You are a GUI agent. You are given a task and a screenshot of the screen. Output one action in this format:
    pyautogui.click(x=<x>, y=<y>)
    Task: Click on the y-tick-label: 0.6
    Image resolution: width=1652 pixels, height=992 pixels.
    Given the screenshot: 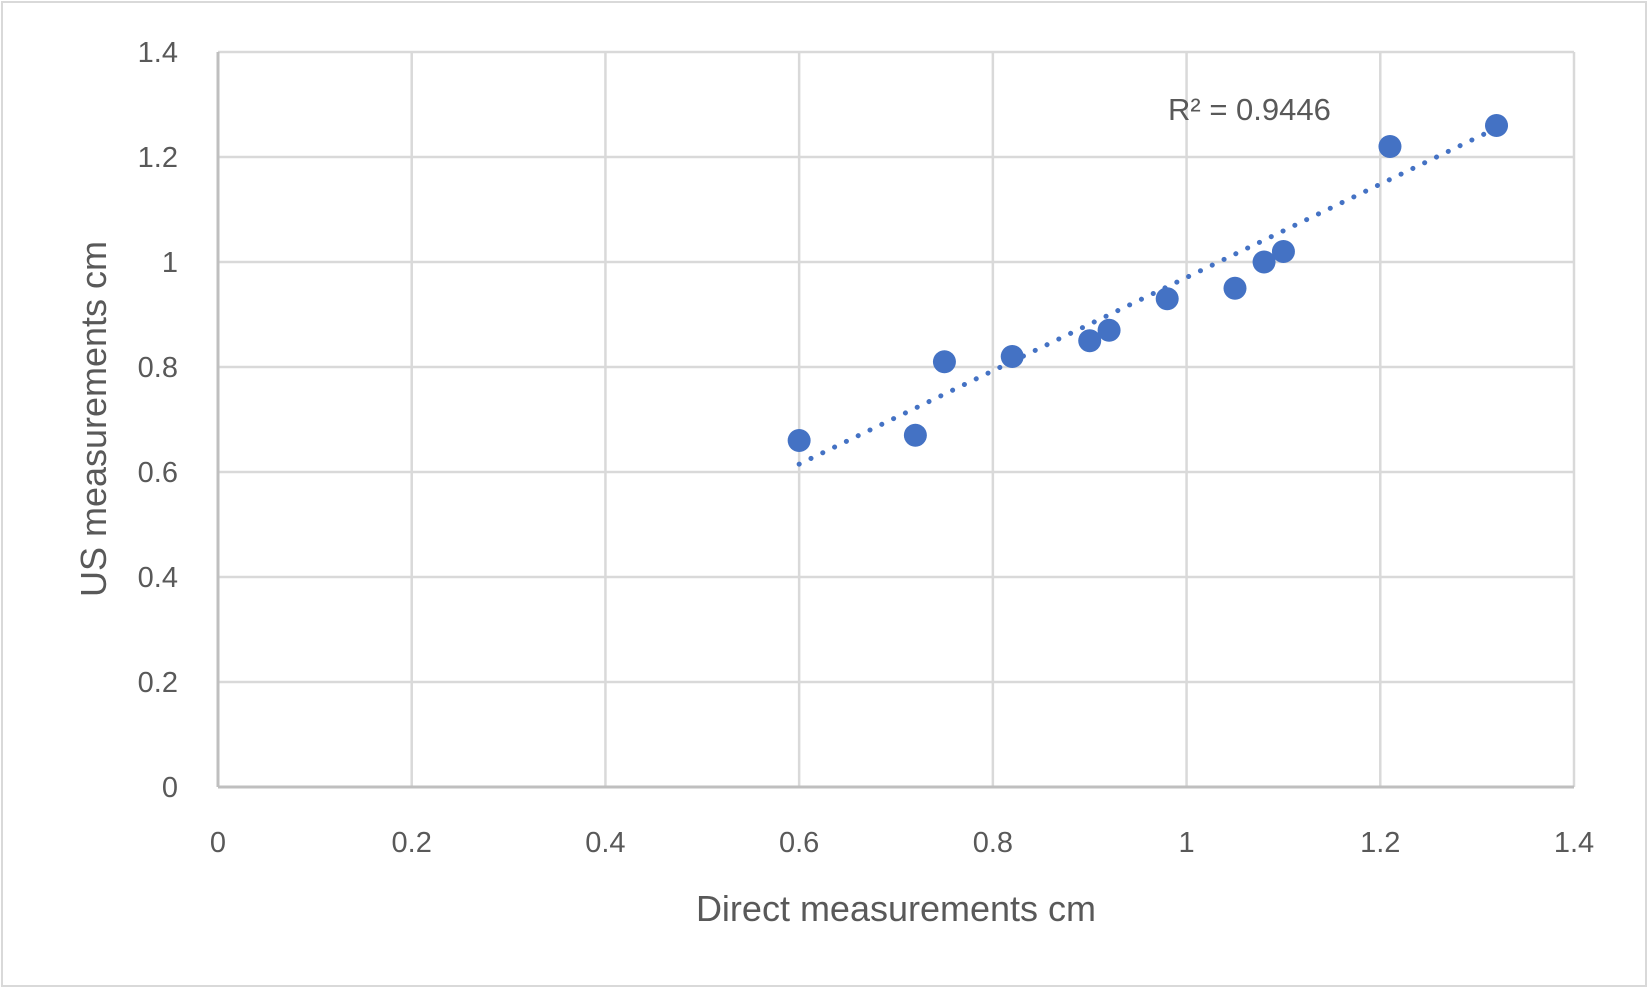 What is the action you would take?
    pyautogui.click(x=158, y=473)
    